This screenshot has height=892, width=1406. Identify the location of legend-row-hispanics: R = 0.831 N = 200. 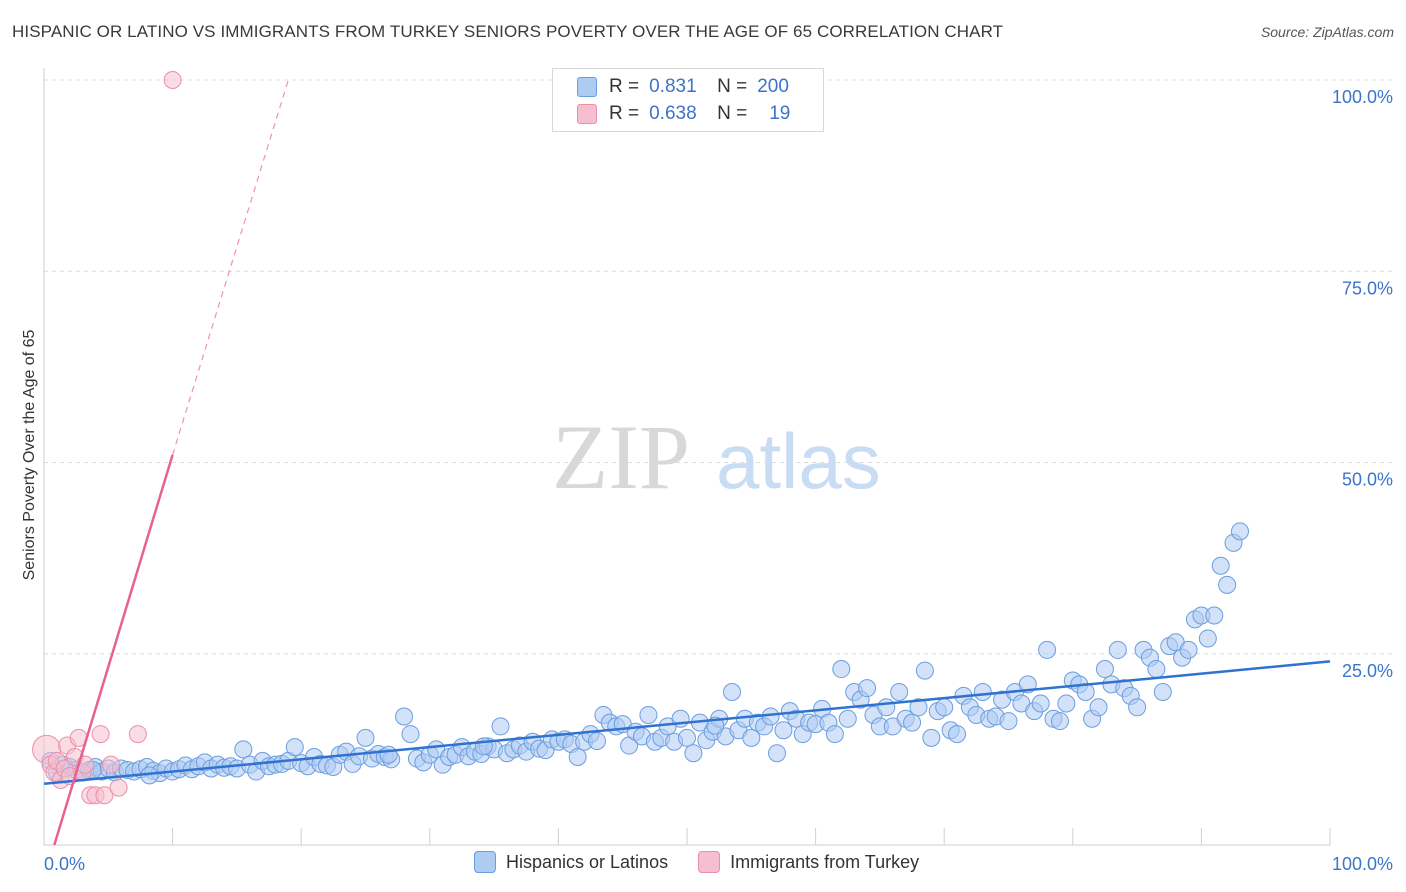
(683, 87).